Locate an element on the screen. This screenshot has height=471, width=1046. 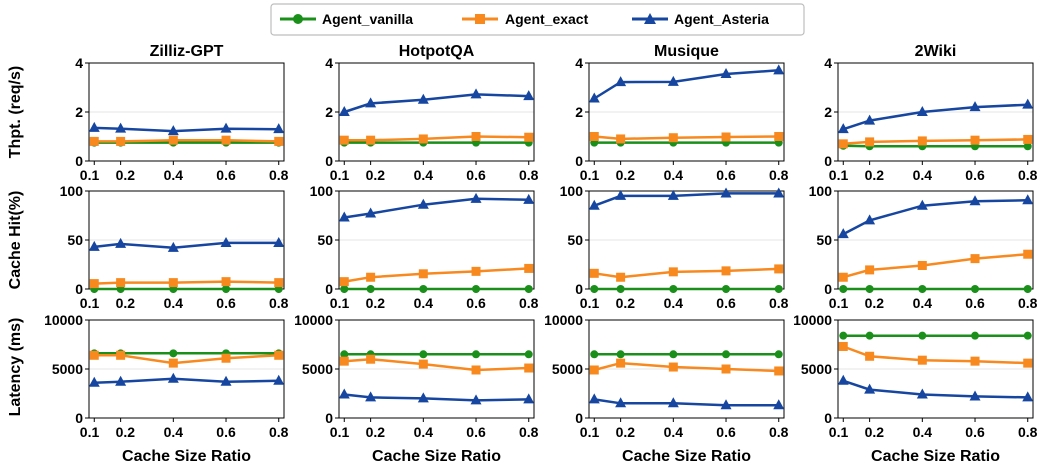
panel-2: 0 2 4 0.1 0.2 0.4 0.6 0.8 HotpotQA is located at coordinates (431, 113).